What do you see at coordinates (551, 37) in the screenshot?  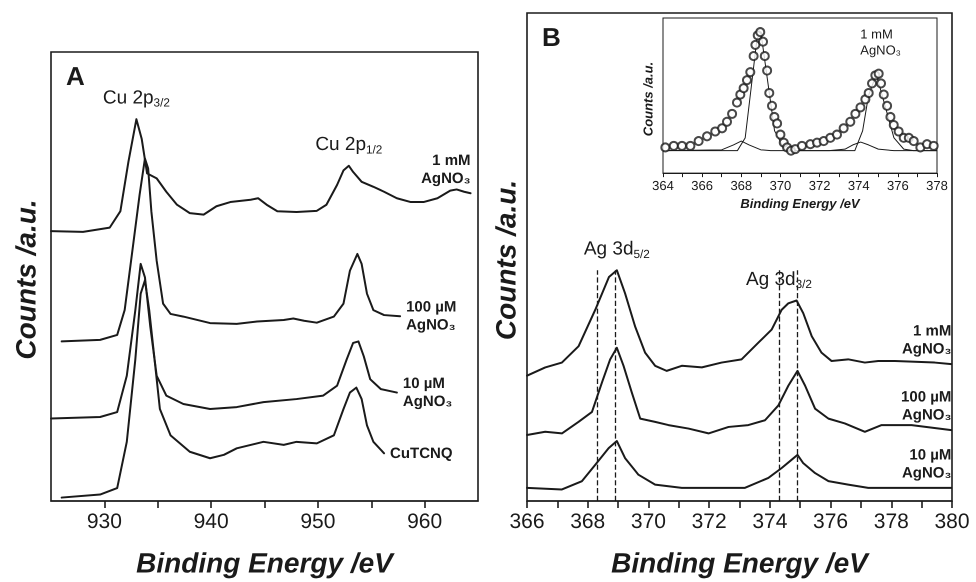 I see `chart-title: B` at bounding box center [551, 37].